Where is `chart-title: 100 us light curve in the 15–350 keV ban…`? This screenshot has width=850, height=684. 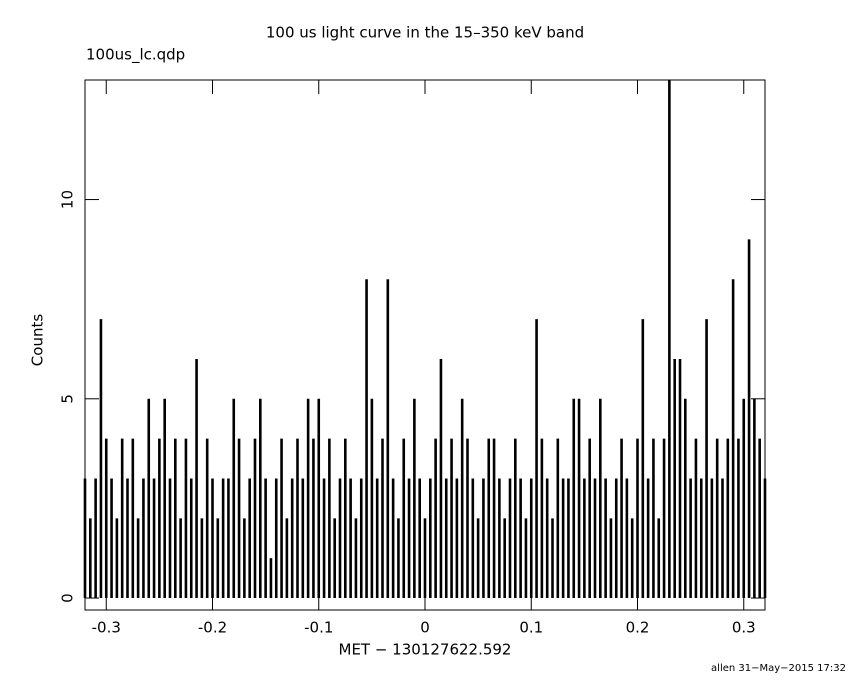 chart-title: 100 us light curve in the 15–350 keV ban… is located at coordinates (425, 33).